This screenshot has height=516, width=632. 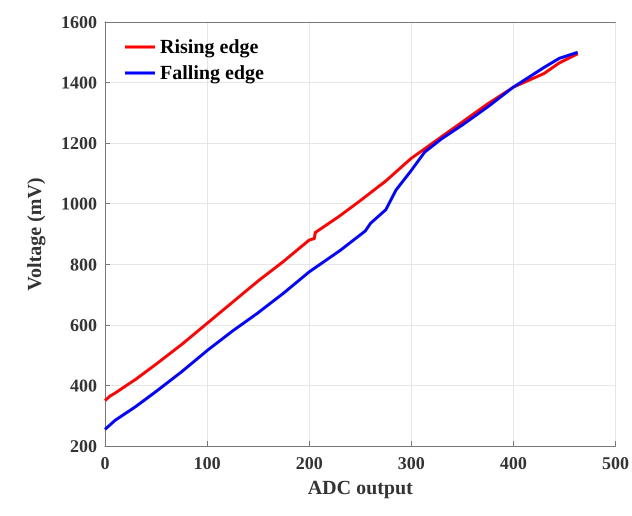 What do you see at coordinates (411, 463) in the screenshot?
I see `x-tick-label: 300` at bounding box center [411, 463].